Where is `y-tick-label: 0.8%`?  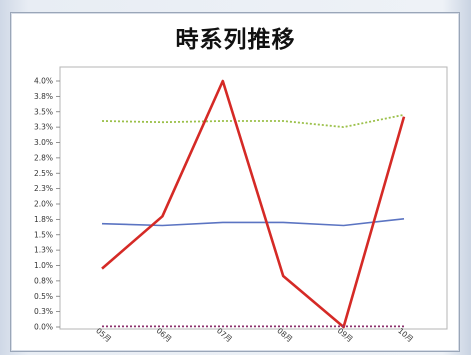
y-tick-label: 0.8% is located at coordinates (43, 280).